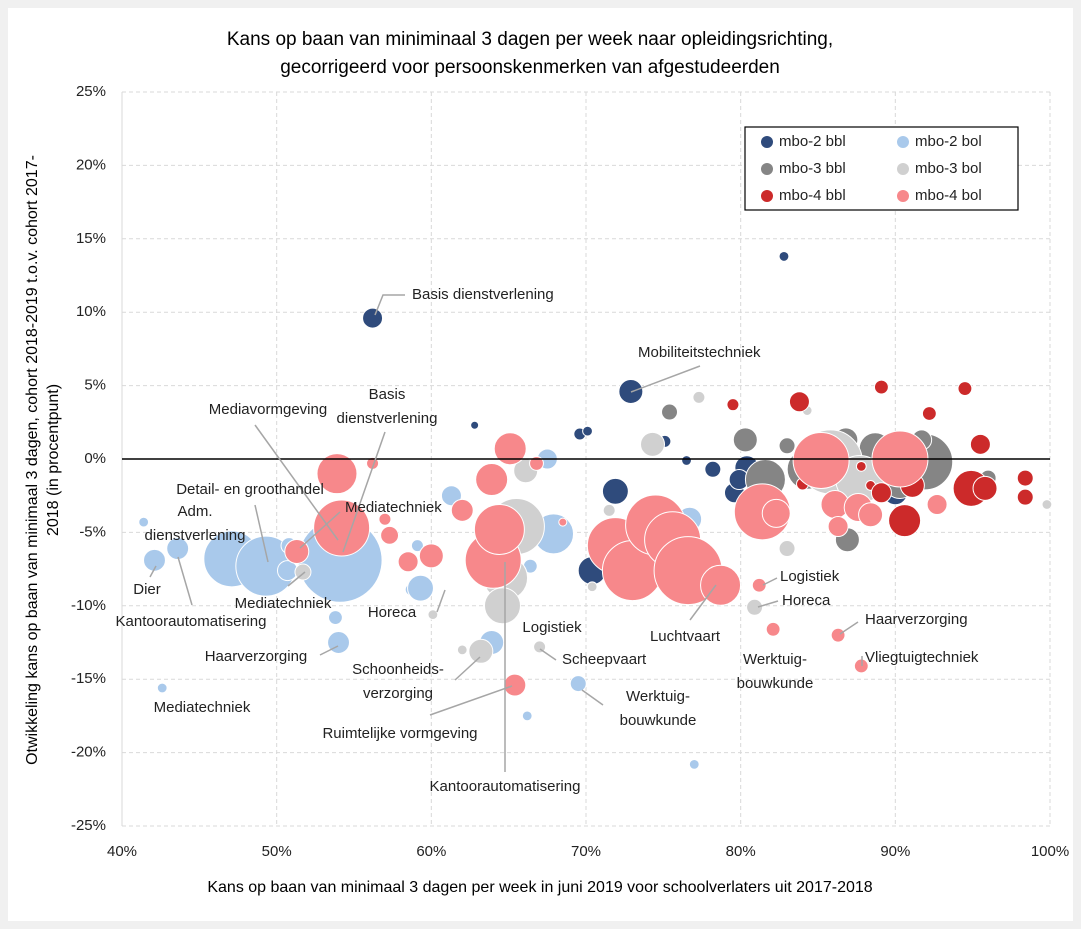 The height and width of the screenshot is (929, 1081). What do you see at coordinates (194, 511) in the screenshot?
I see `annotation: Adm.` at bounding box center [194, 511].